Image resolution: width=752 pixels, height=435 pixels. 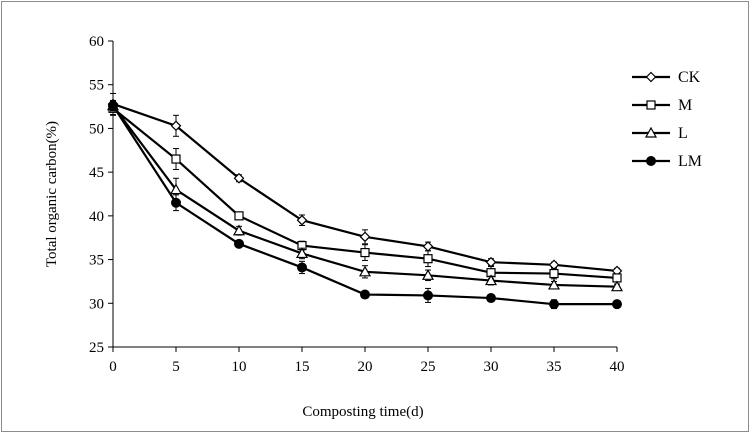 What do you see at coordinates (617, 367) in the screenshot?
I see `x-tick-label: 40` at bounding box center [617, 367].